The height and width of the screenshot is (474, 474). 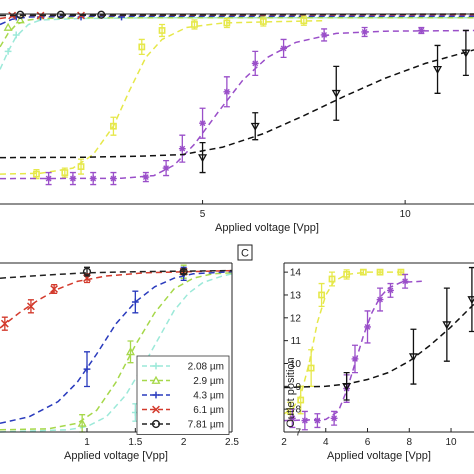 I want to click on panel-label-box, so click(x=245, y=252).